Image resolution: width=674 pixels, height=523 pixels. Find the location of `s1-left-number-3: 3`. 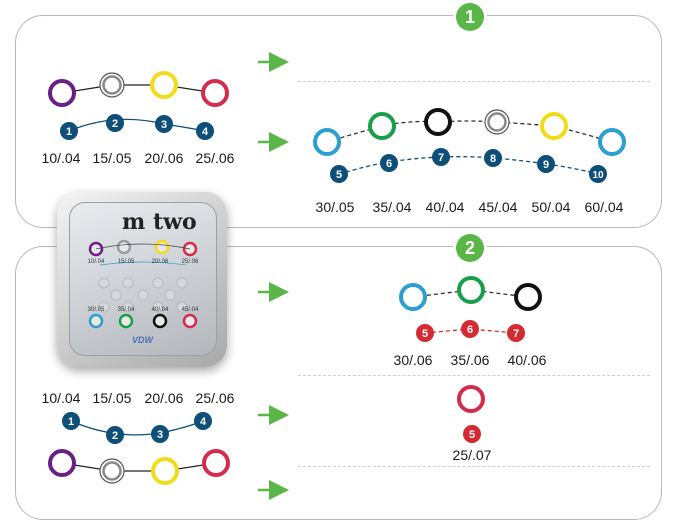

s1-left-number-3: 3 is located at coordinates (164, 125).